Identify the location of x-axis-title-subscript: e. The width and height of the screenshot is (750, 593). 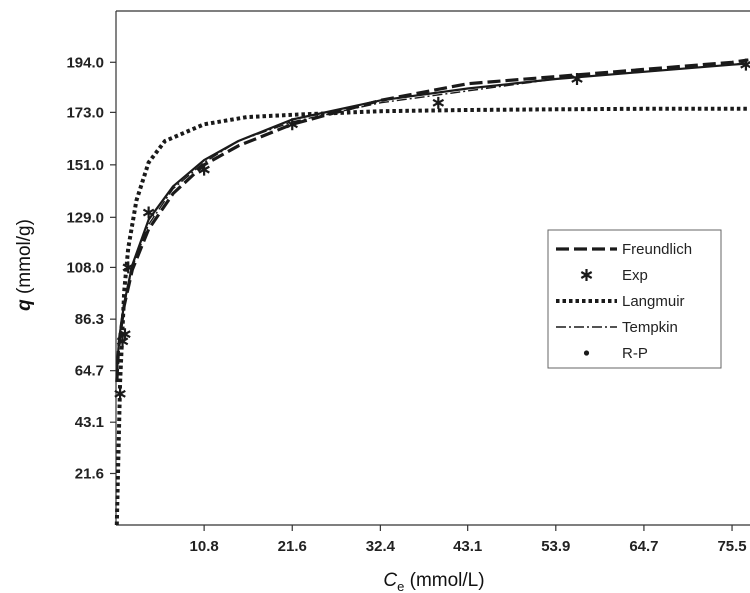
(400, 586).